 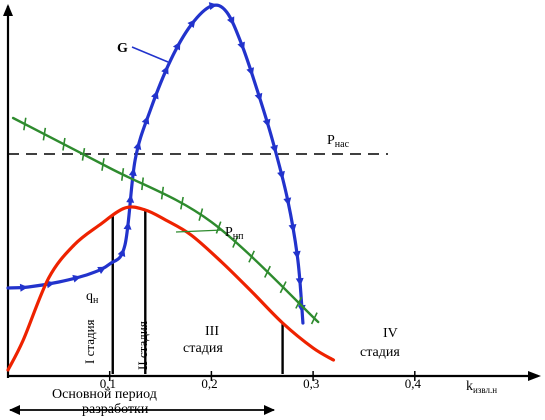 What do you see at coordinates (229, 232) in the screenshot?
I see `series-label-pnl-main: Р` at bounding box center [229, 232].